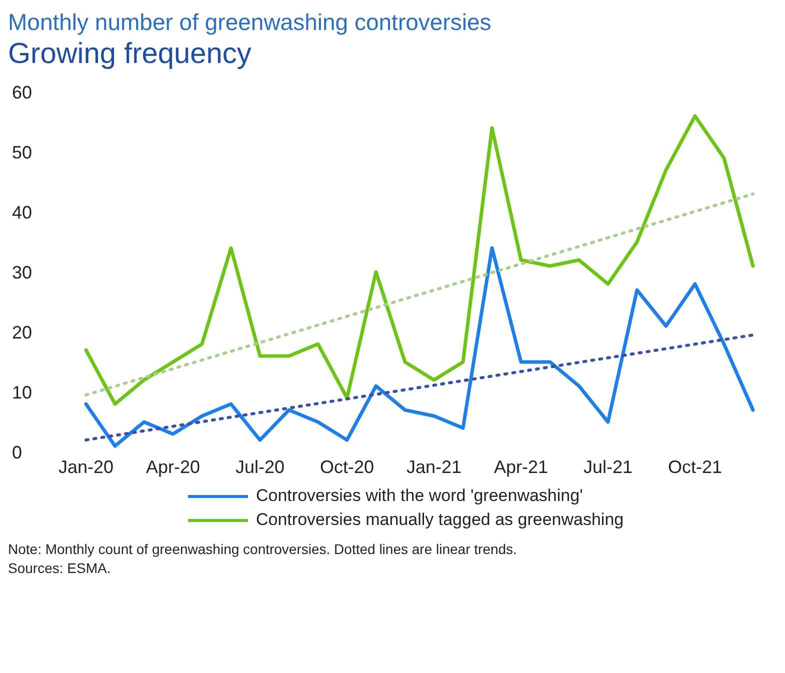 Image resolution: width=785 pixels, height=673 pixels. Describe the element at coordinates (22, 272) in the screenshot. I see `y-tick-label: 30` at that location.